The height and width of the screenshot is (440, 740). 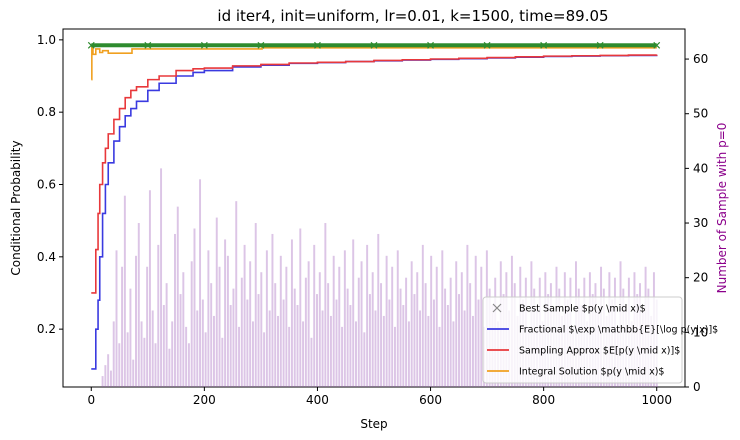 I want to click on y-tick-label: 0.8, so click(x=46, y=112).